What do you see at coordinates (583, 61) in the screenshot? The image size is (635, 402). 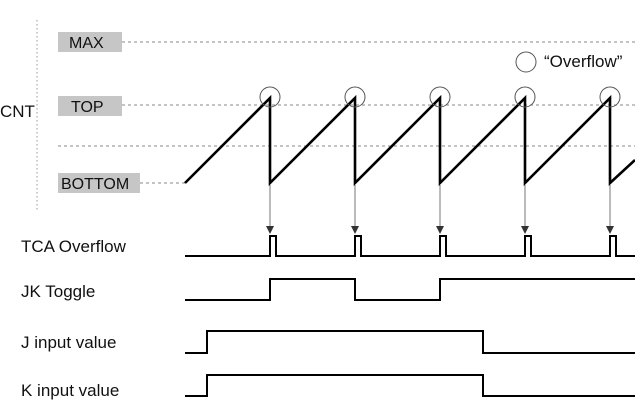 I see `overflow-legend-label: “Overflow”` at bounding box center [583, 61].